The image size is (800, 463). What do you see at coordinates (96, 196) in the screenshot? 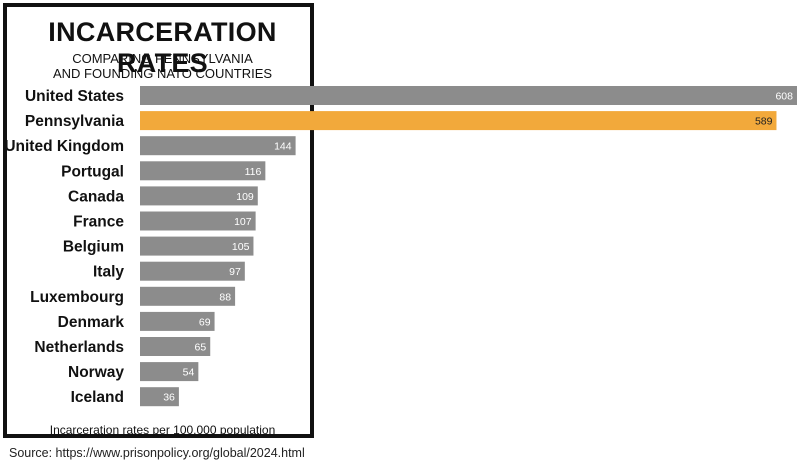
I see `category-label: Canada` at bounding box center [96, 196].